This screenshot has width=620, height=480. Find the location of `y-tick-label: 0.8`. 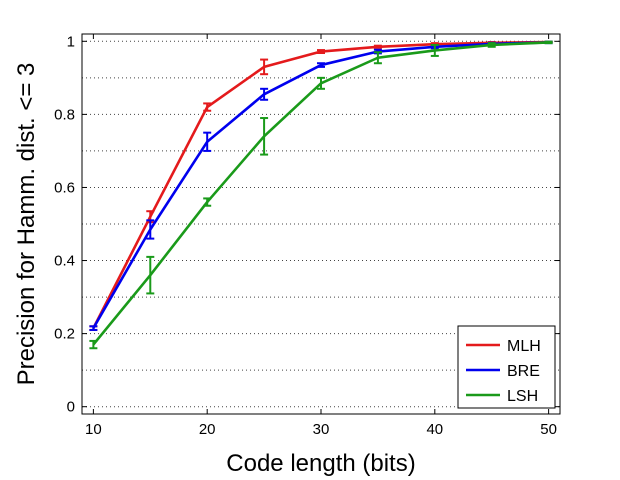

y-tick-label: 0.8 is located at coordinates (64, 114).